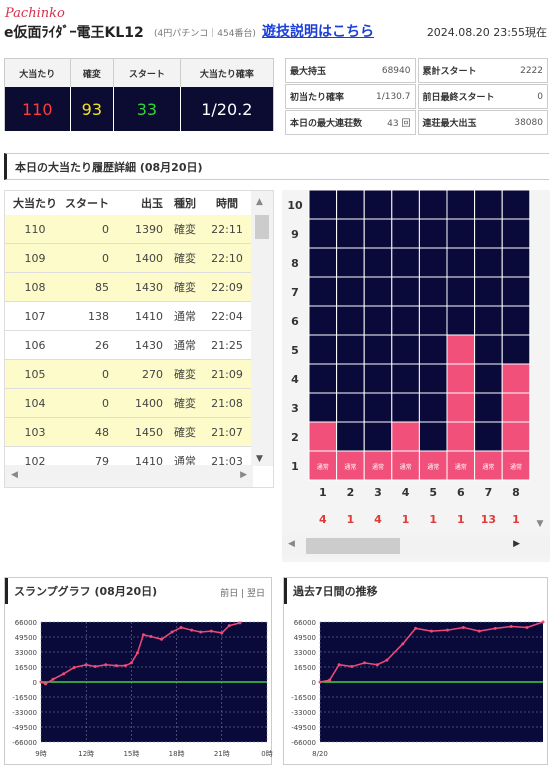 The image size is (550, 766). I want to click on history-cell-payout: 270, so click(152, 374).